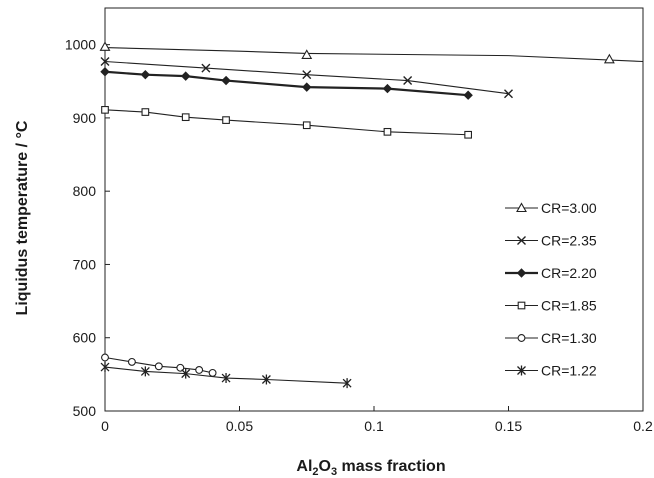 This screenshot has height=478, width=654. Describe the element at coordinates (315, 472) in the screenshot. I see `x-axis-label-sub1: 2` at that location.